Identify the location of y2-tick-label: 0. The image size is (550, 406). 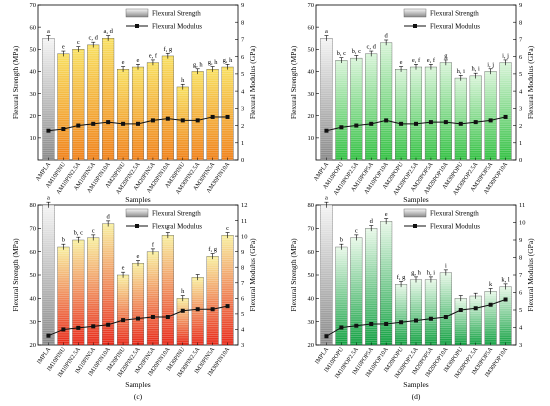
(520, 160).